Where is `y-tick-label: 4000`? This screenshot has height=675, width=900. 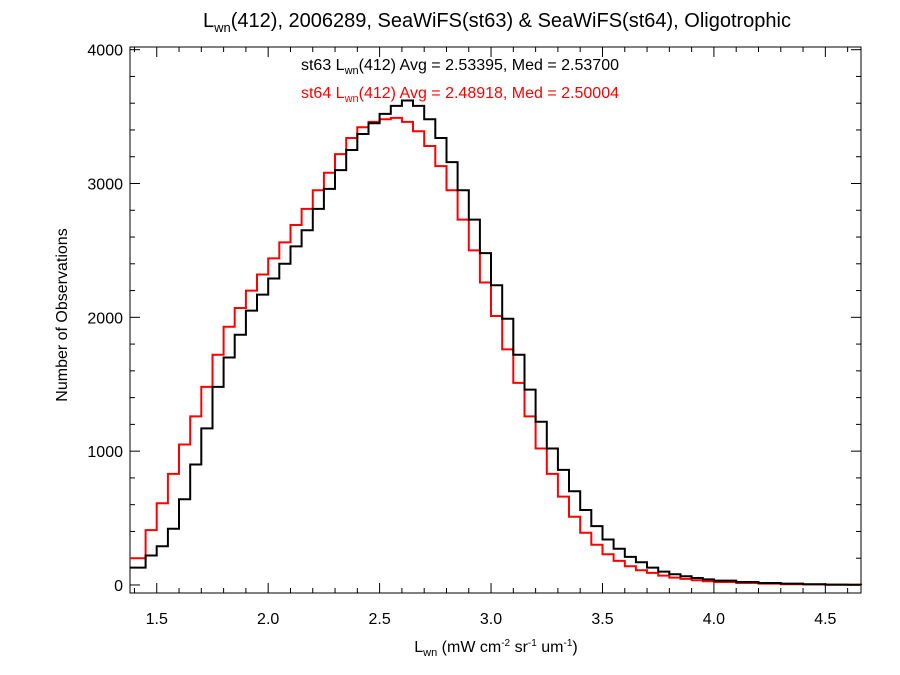
y-tick-label: 4000 is located at coordinates (105, 51).